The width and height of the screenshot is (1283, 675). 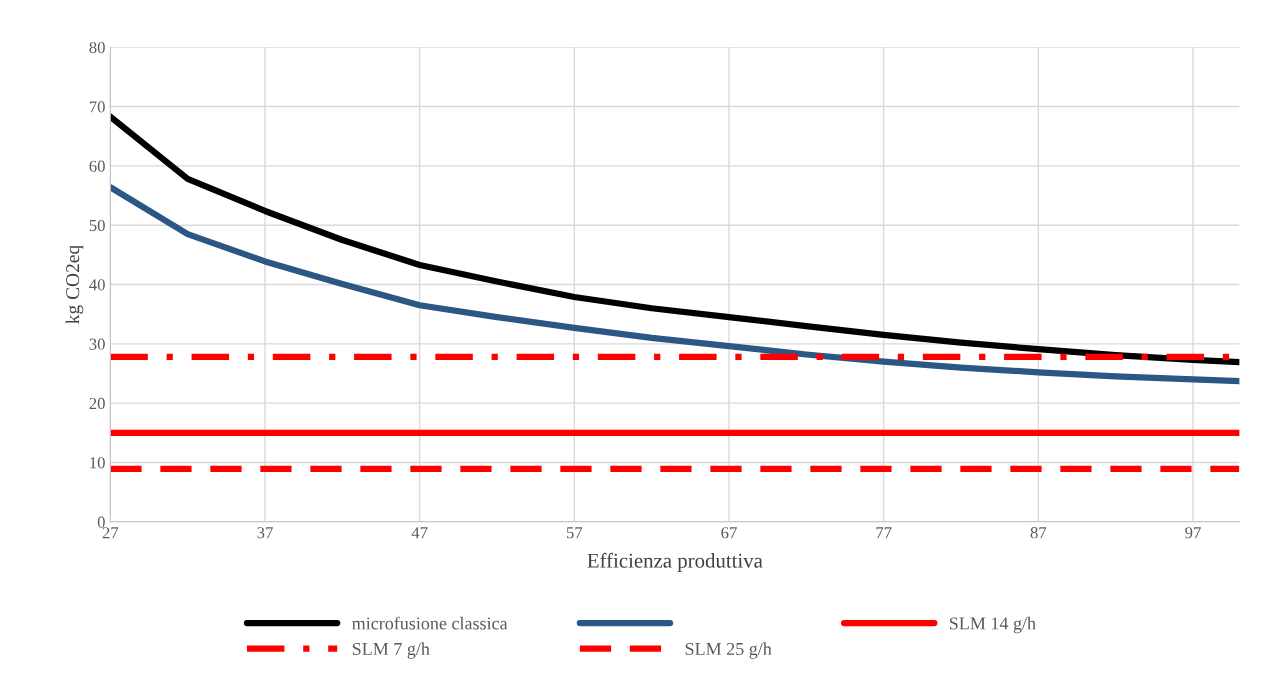 I want to click on x-tick-label: 37, so click(x=265, y=533).